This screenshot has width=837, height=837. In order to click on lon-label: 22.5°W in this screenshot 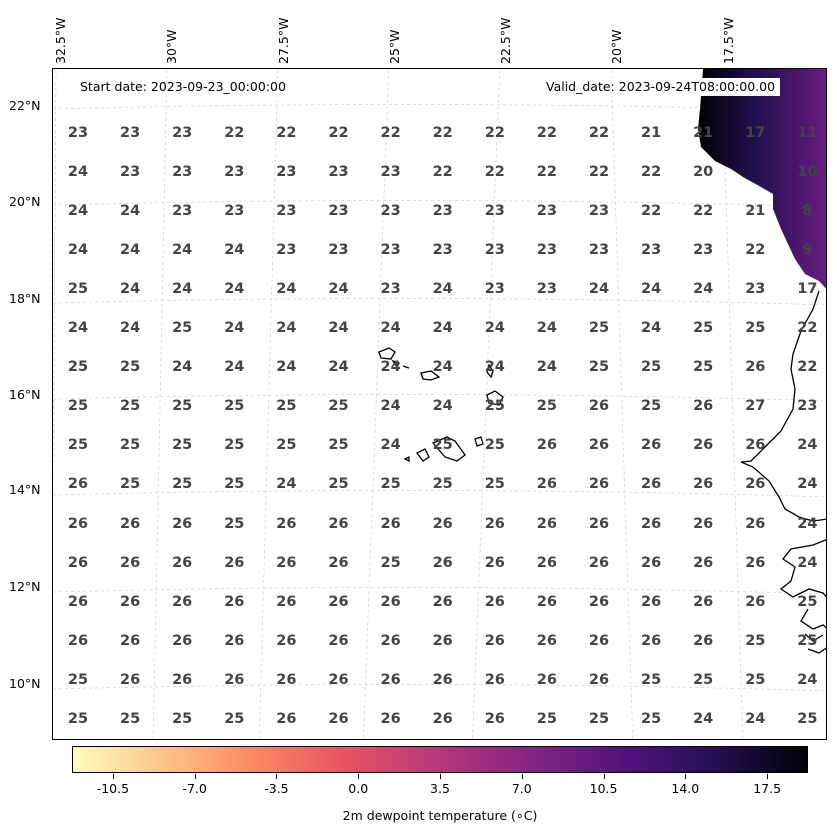, I will do `click(505, 40)`.